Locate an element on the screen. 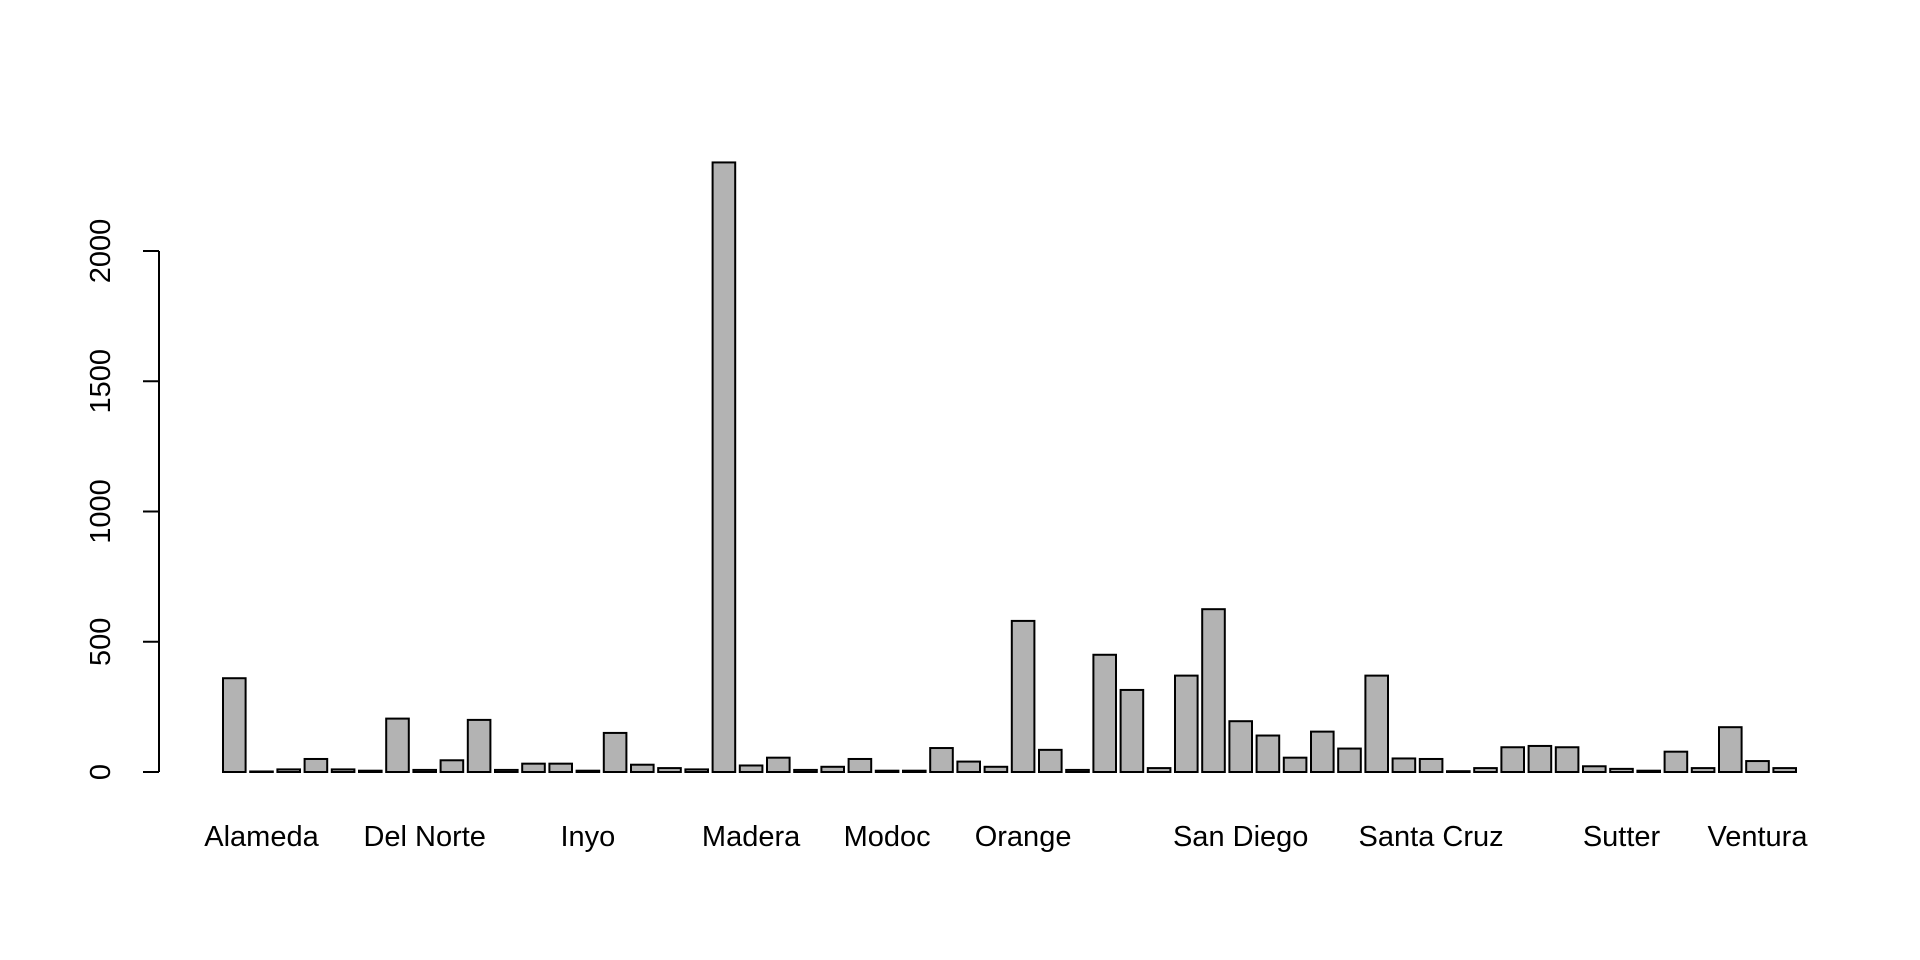 The height and width of the screenshot is (960, 1920). x-tick-label: Alameda is located at coordinates (261, 837).